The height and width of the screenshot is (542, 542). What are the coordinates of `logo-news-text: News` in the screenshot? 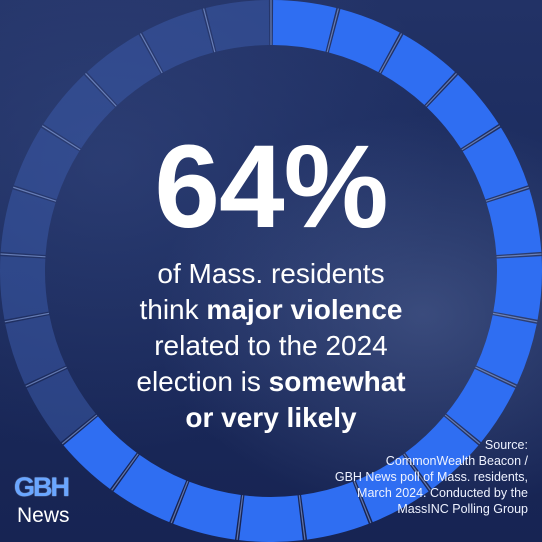 It's located at (43, 515).